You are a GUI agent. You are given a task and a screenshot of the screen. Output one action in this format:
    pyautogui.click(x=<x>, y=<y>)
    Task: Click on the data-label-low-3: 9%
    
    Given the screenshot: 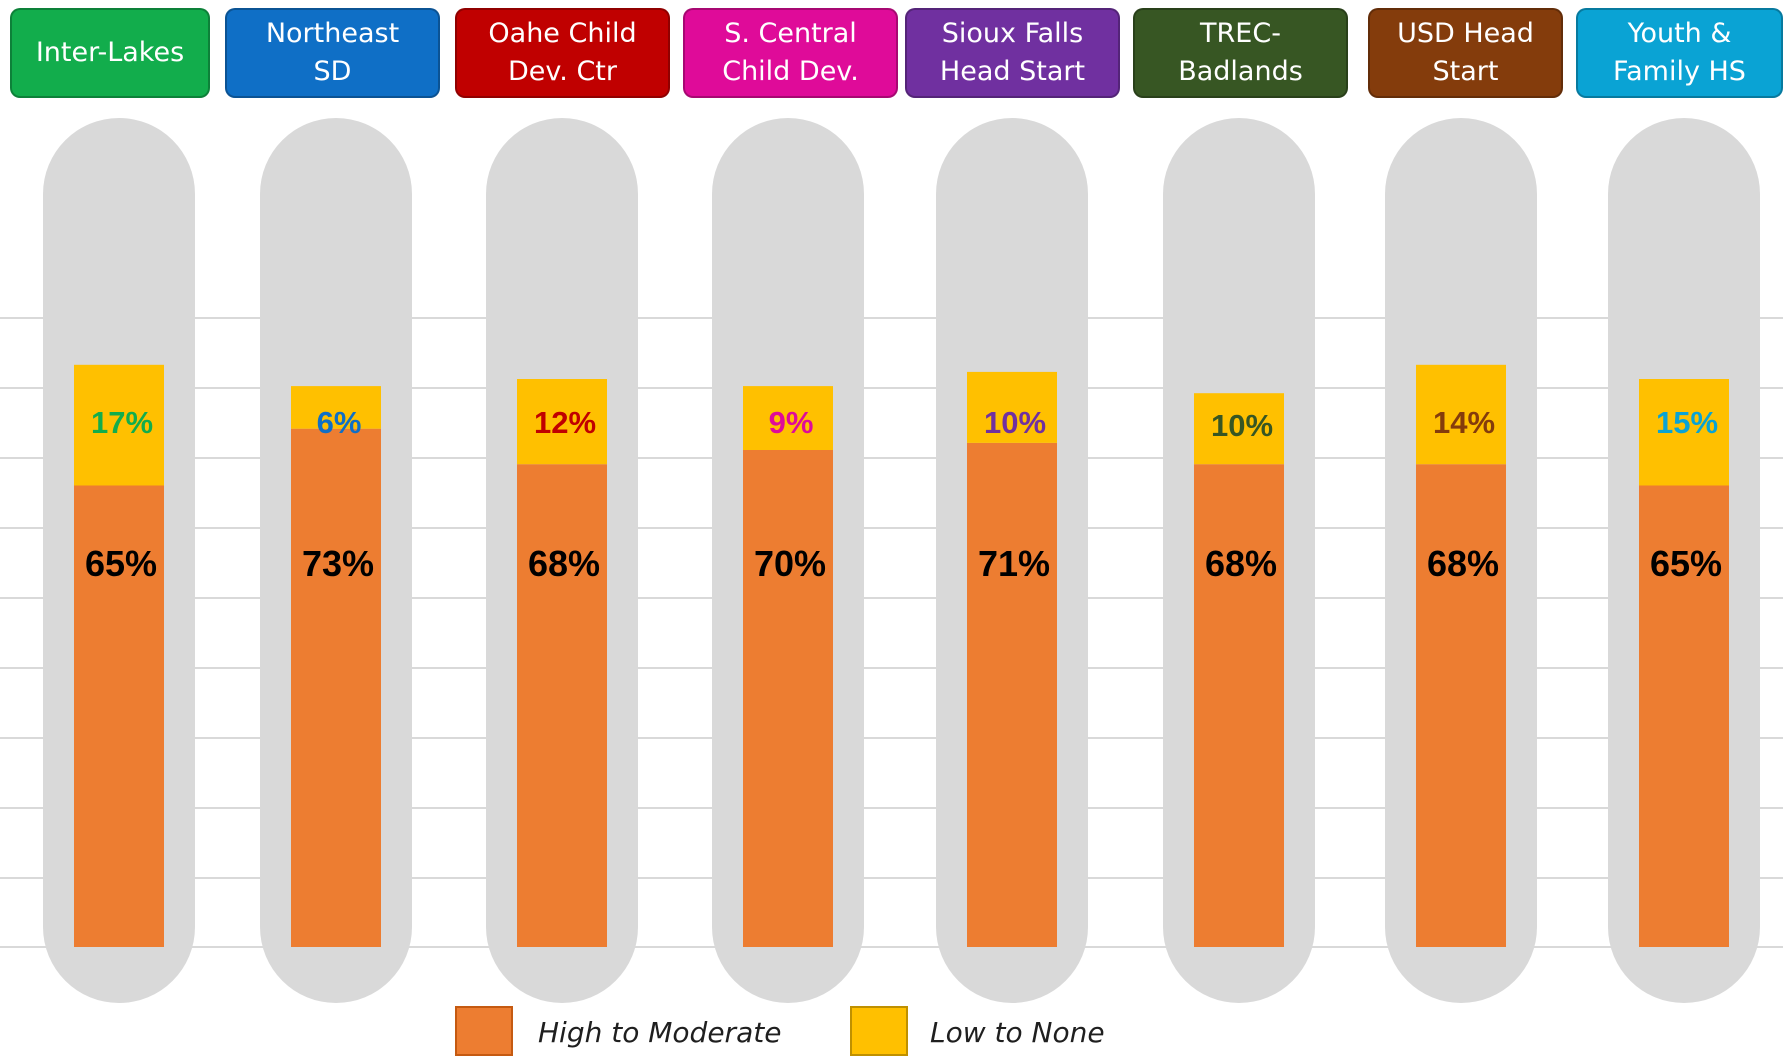 What is the action you would take?
    pyautogui.click(x=791, y=422)
    